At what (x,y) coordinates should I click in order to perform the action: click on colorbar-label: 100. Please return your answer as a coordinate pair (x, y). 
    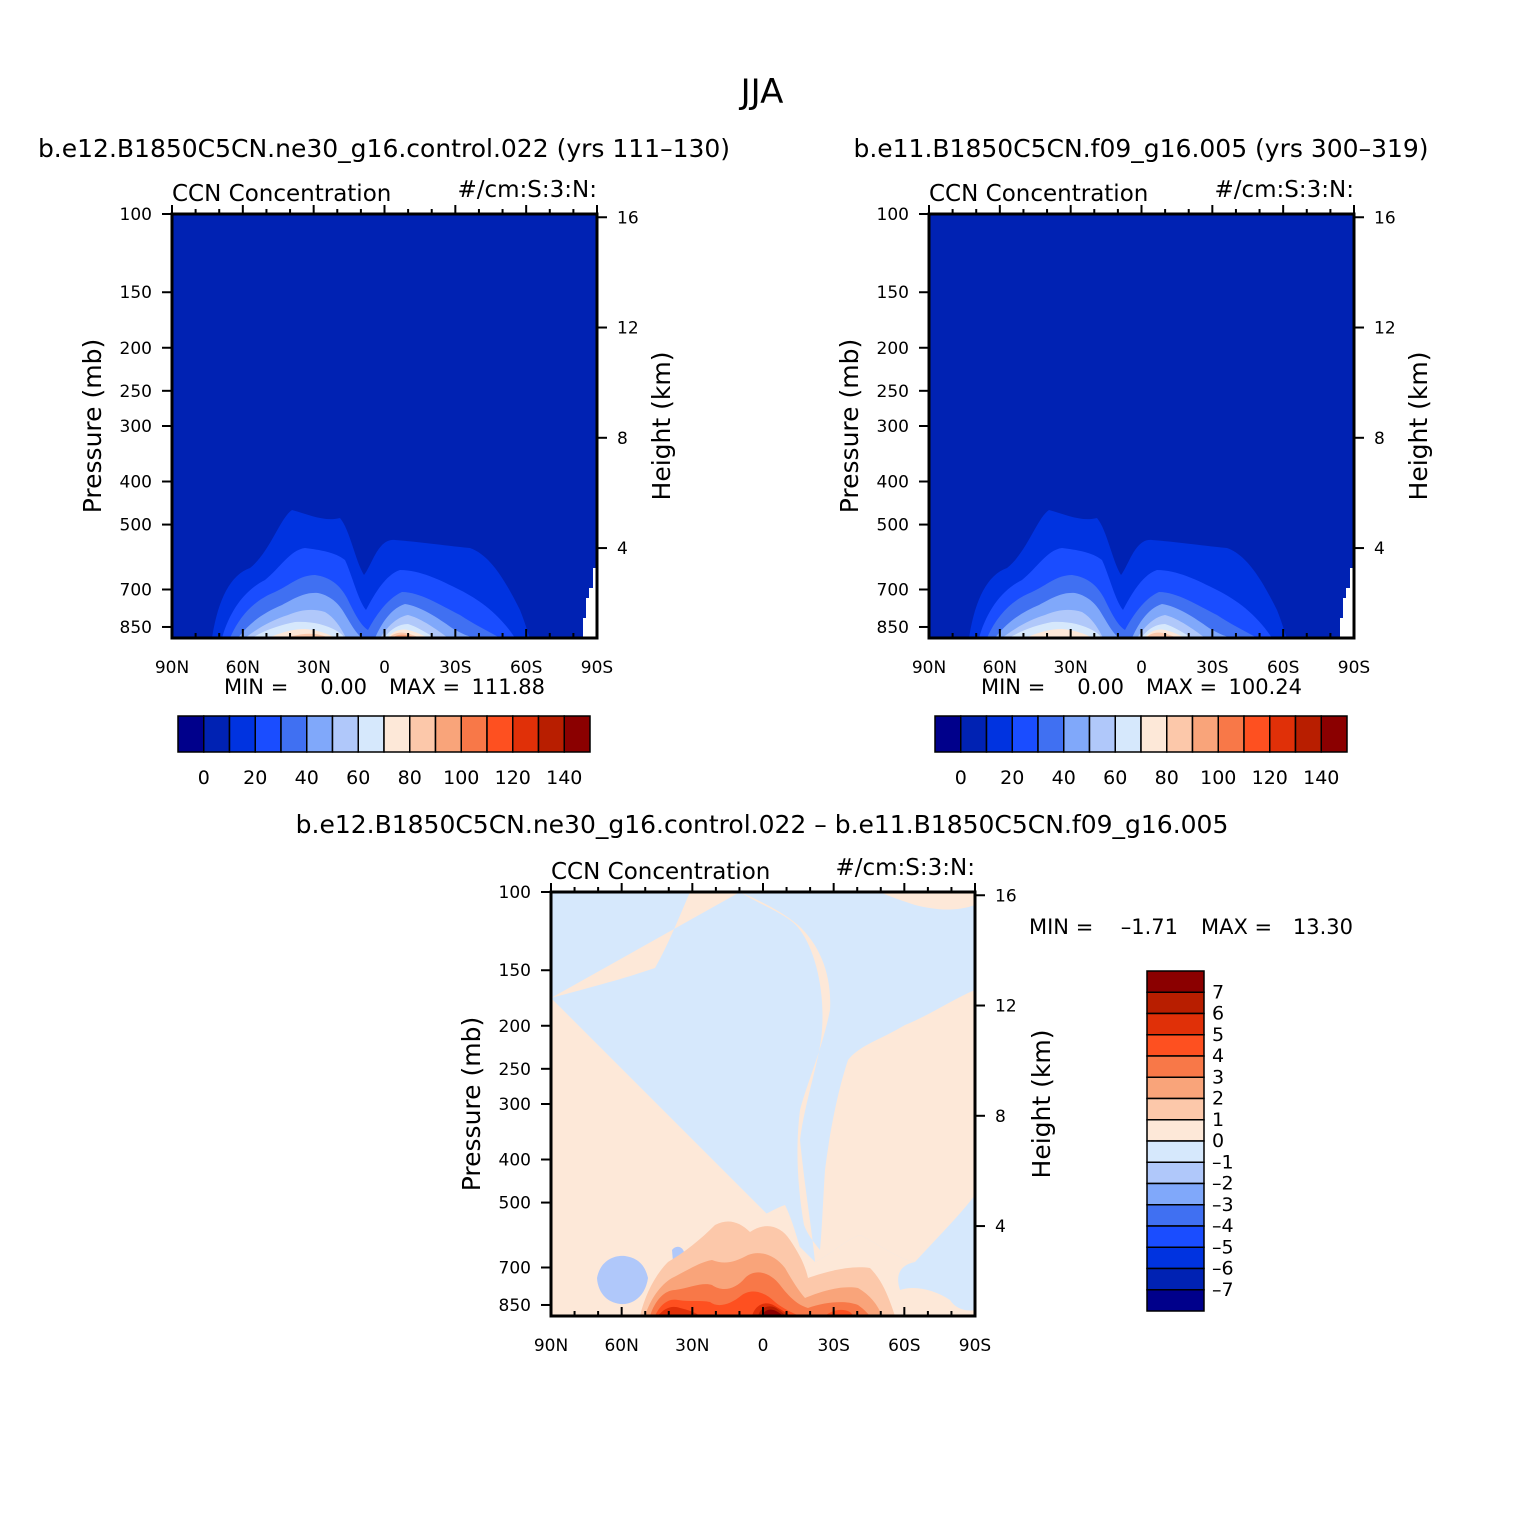
    Looking at the image, I should click on (1218, 778).